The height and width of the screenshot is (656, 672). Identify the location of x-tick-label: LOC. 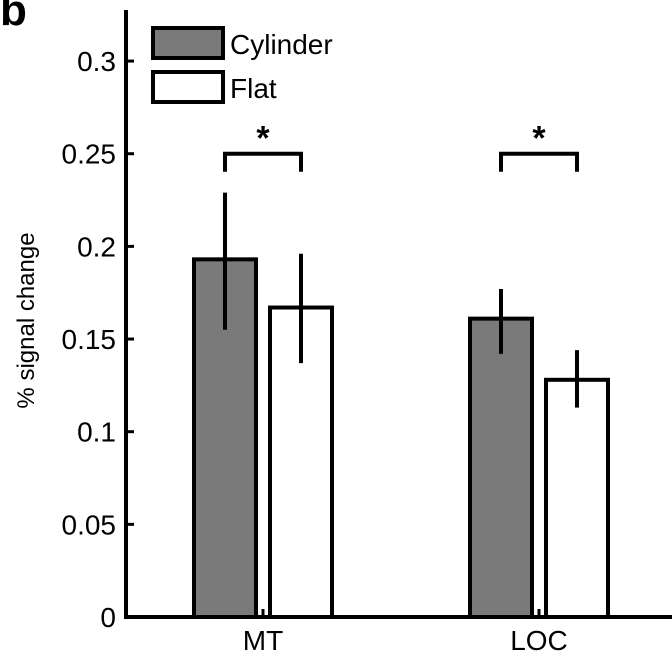
(539, 640).